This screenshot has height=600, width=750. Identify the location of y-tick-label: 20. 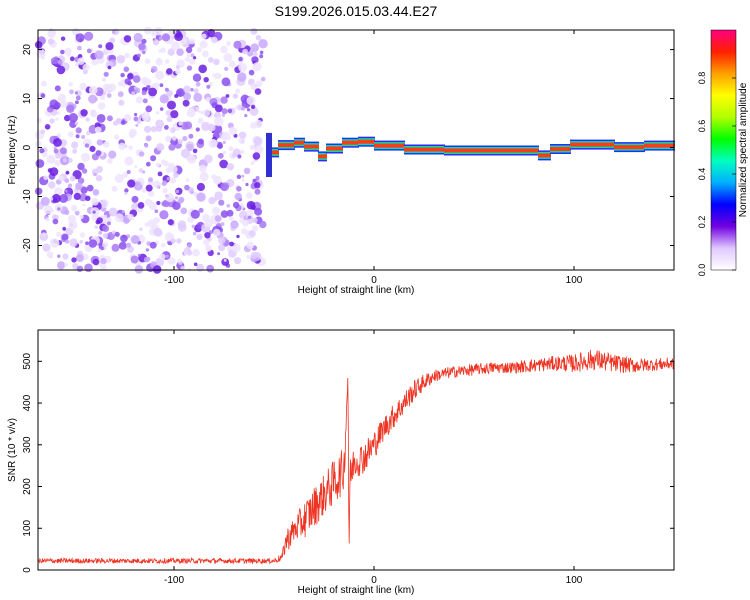
(27, 50).